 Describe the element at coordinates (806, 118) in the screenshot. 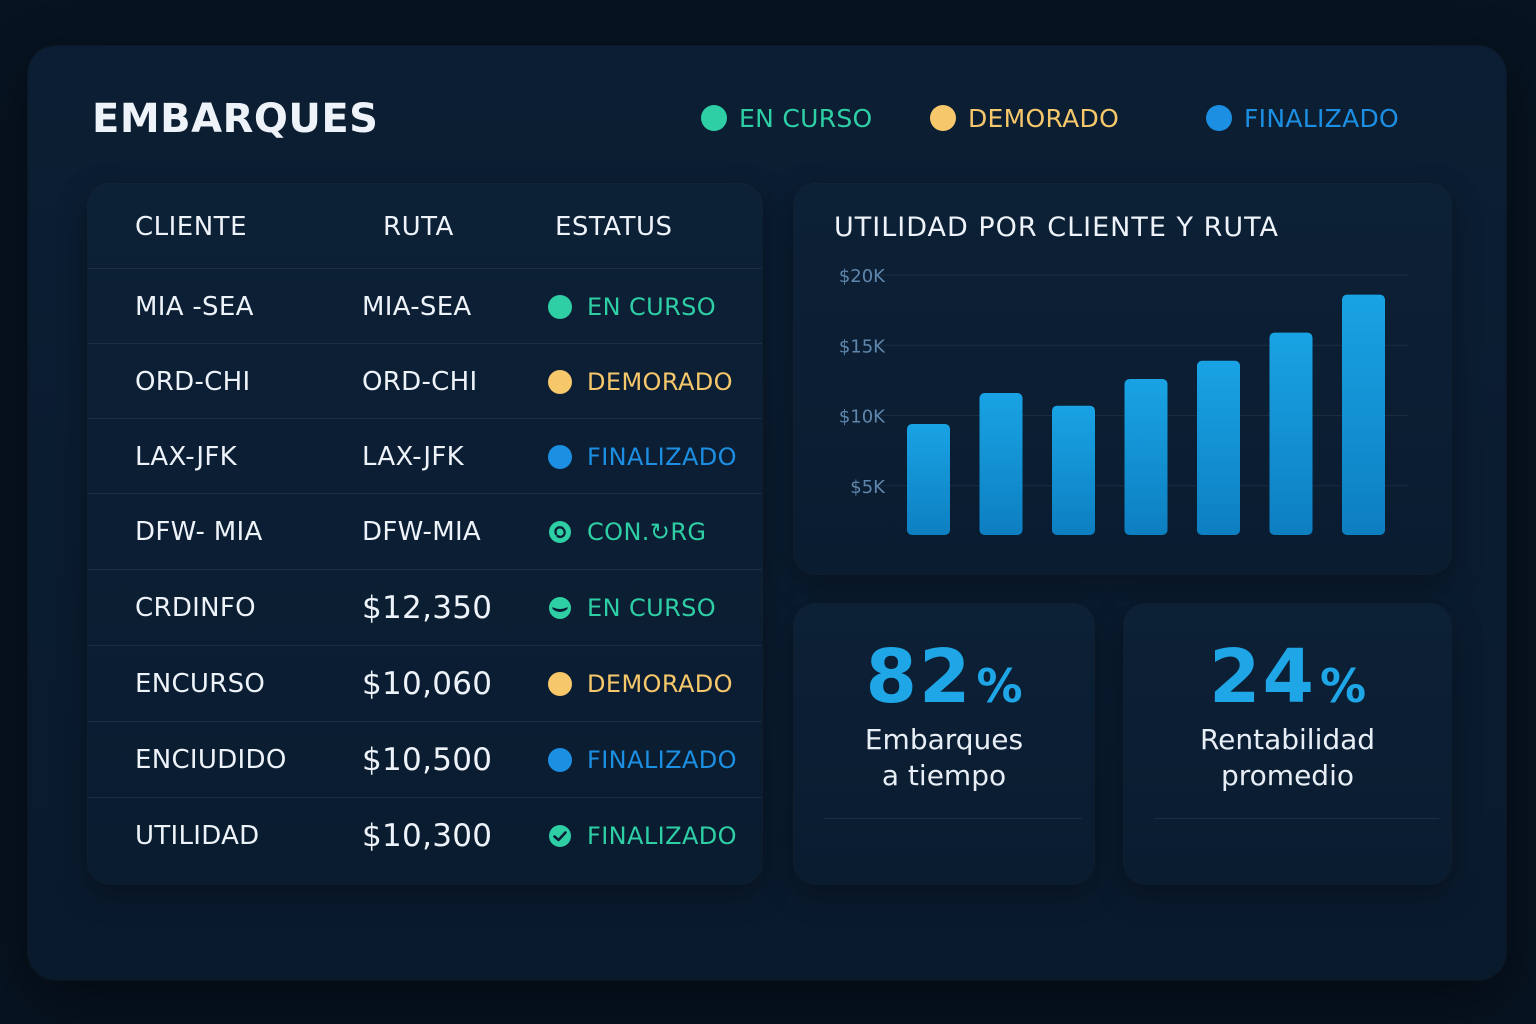

I see `legend-label: EN CURSO` at that location.